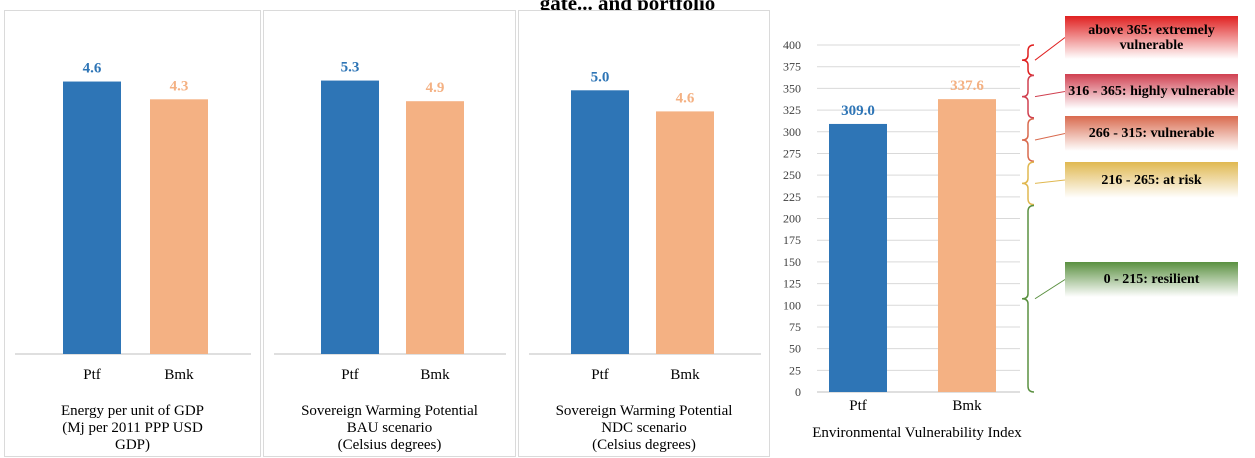 The height and width of the screenshot is (458, 1255). Describe the element at coordinates (179, 86) in the screenshot. I see `data-label: 4.3` at that location.